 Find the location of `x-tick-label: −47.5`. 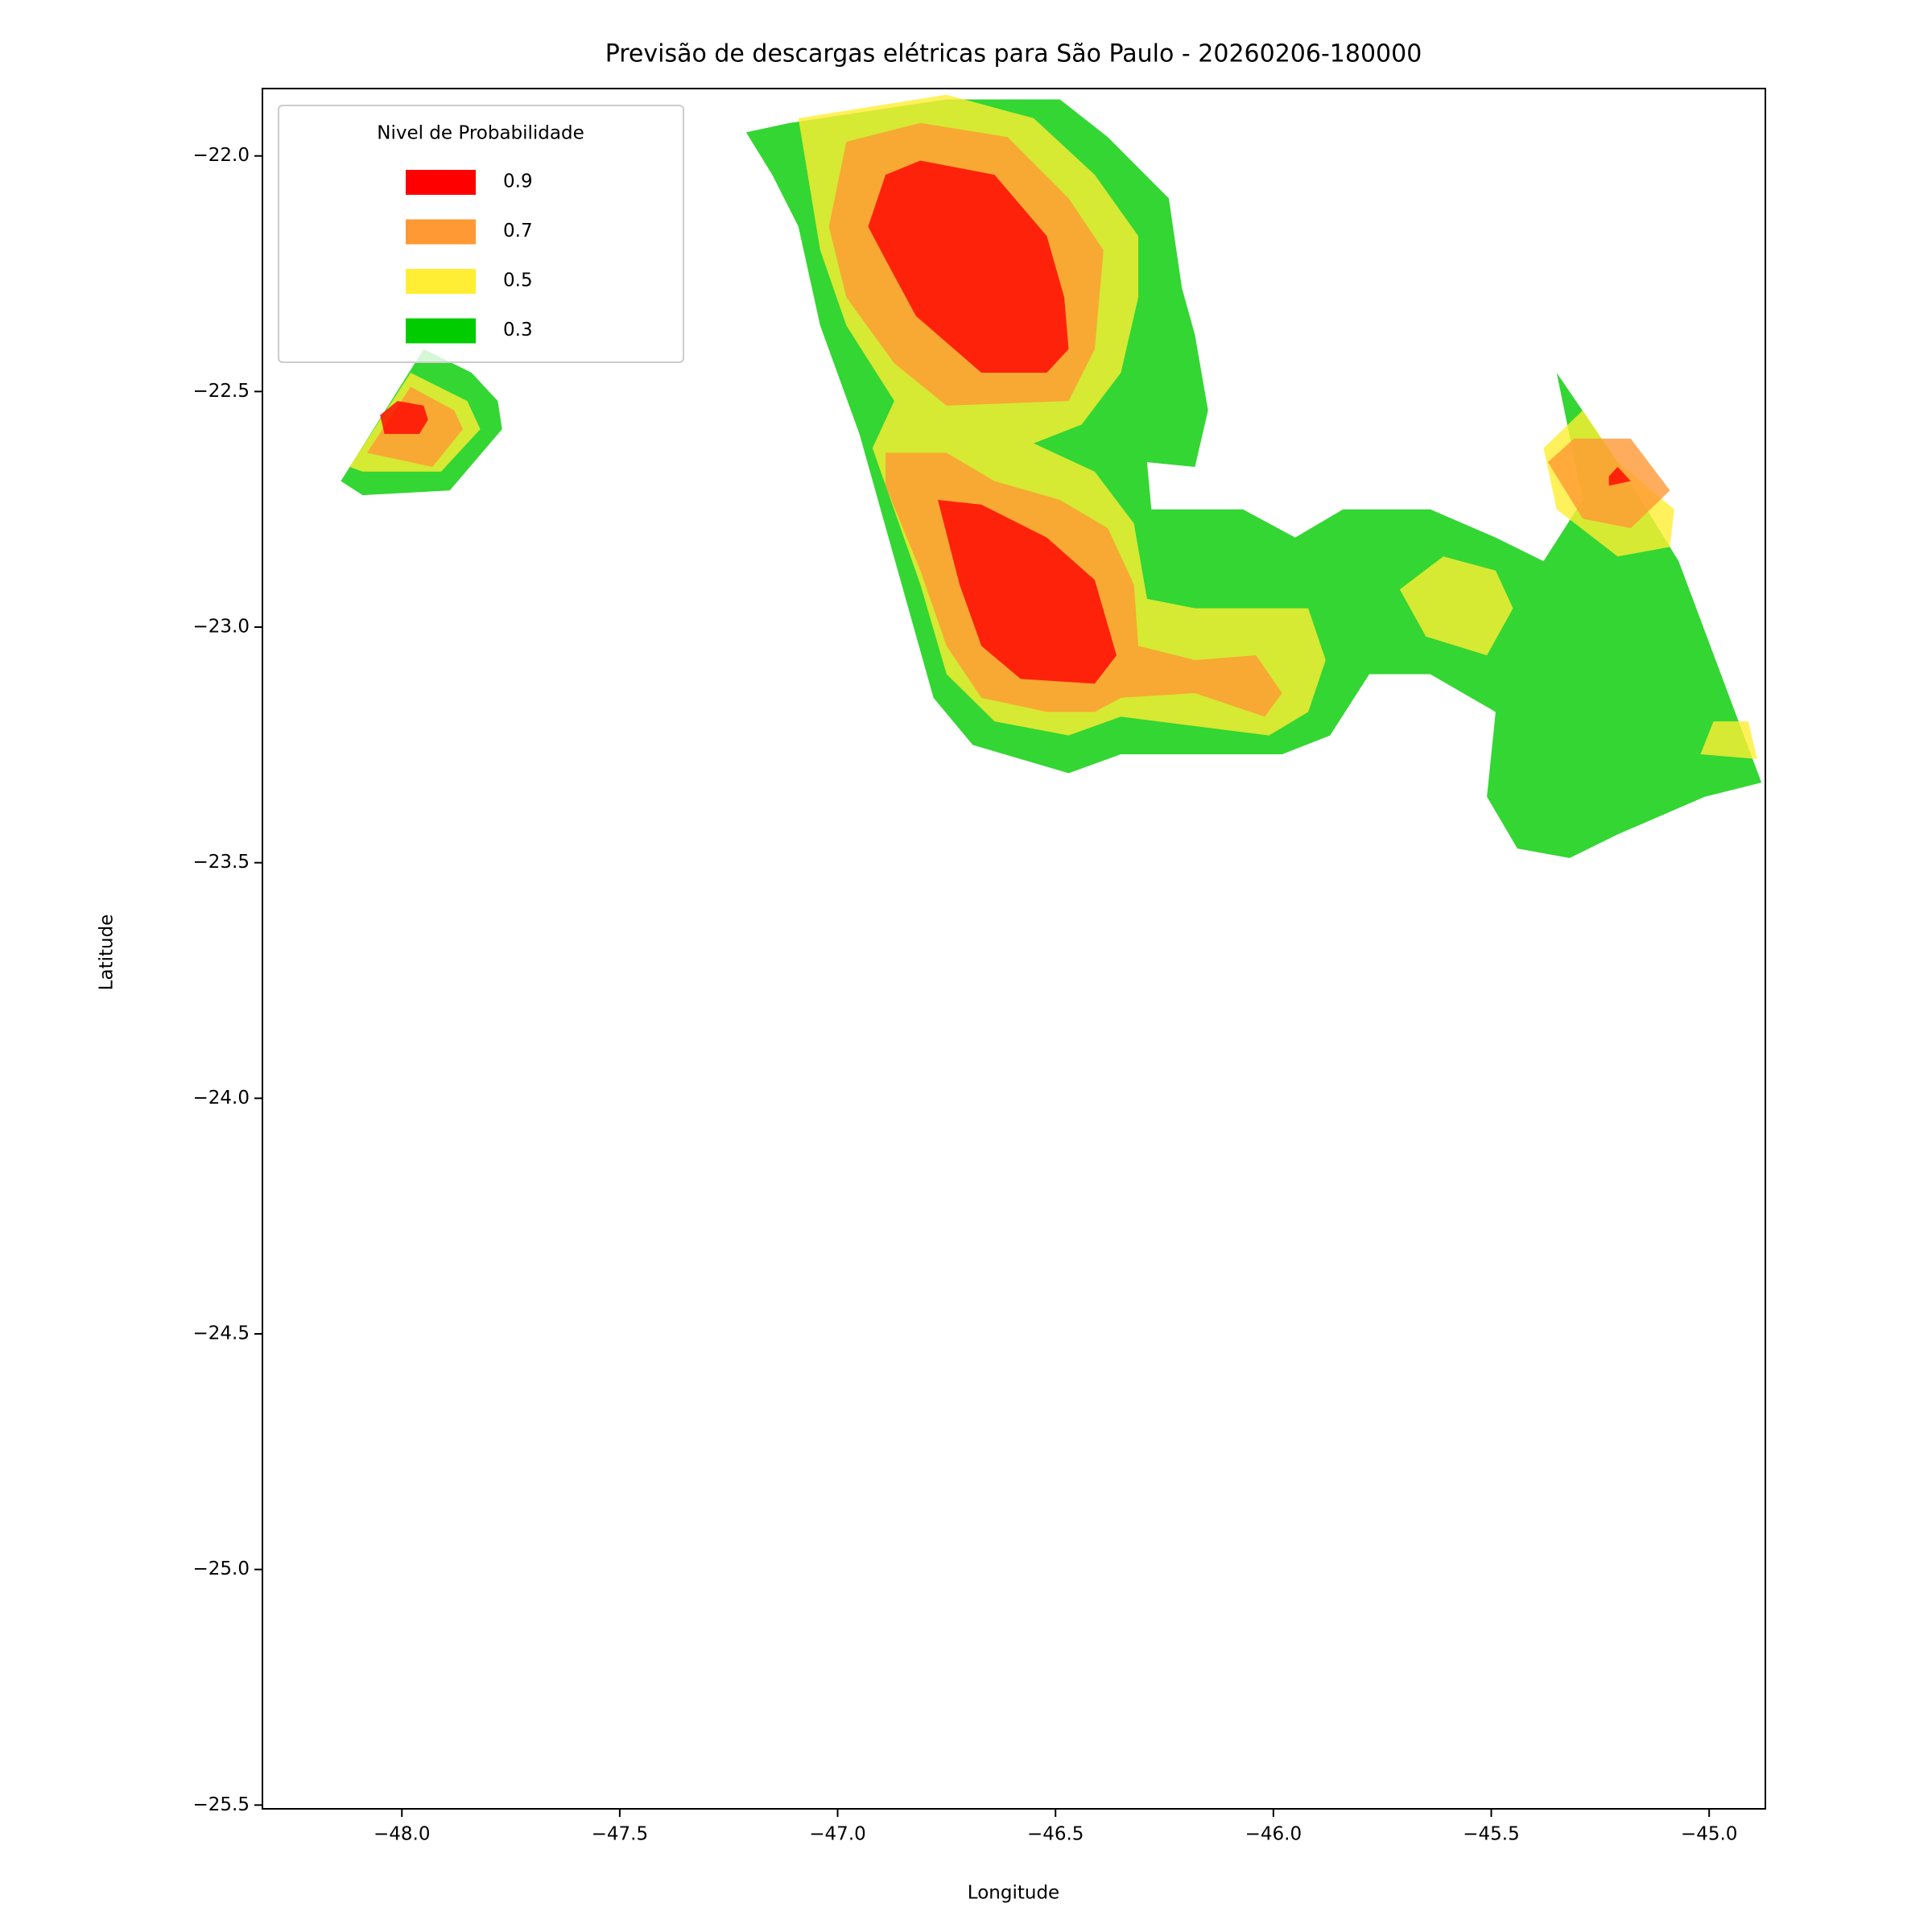

x-tick-label: −47.5 is located at coordinates (620, 1834).